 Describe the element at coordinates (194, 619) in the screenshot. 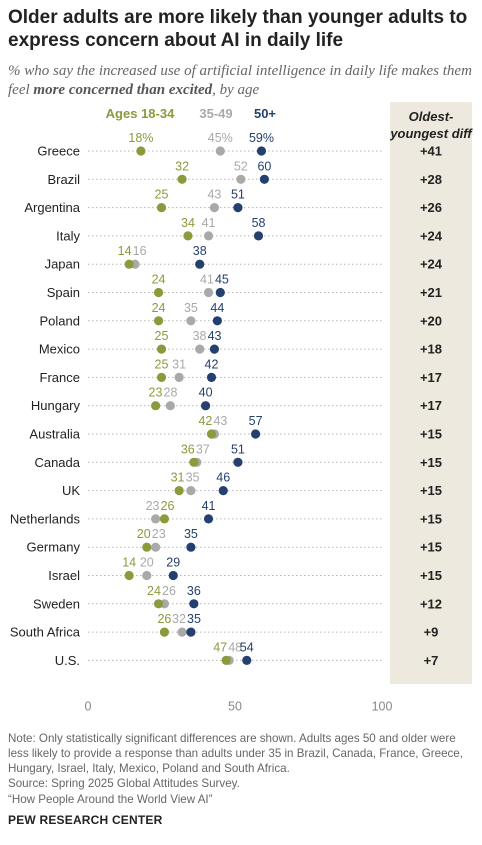

I see `value-label-old-south-africa: 35` at that location.